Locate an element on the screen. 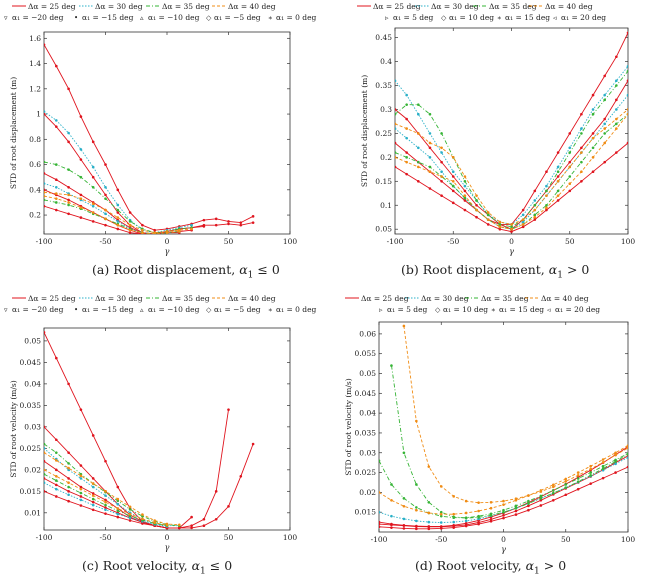 The height and width of the screenshot is (579, 649). caption-c-math: α is located at coordinates (196, 565).